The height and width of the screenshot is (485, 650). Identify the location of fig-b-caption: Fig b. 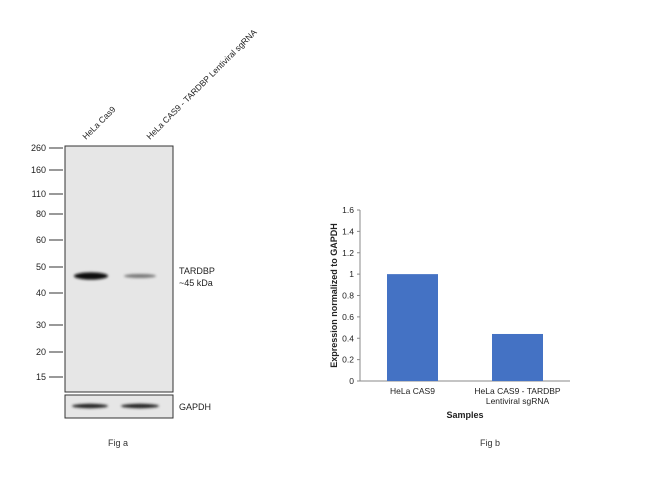
(490, 443).